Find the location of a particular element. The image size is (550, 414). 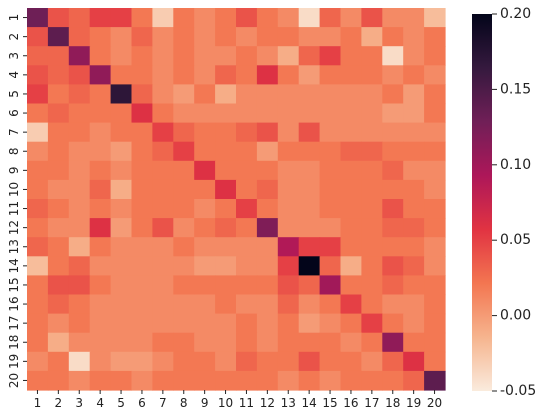

colorbar-tick-label: 0.20 is located at coordinates (515, 14).